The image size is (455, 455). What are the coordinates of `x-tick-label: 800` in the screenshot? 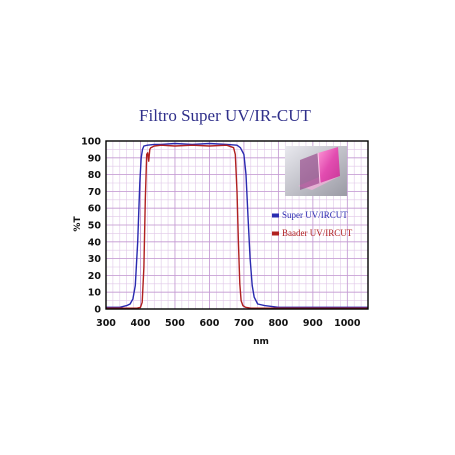 It's located at (278, 323).